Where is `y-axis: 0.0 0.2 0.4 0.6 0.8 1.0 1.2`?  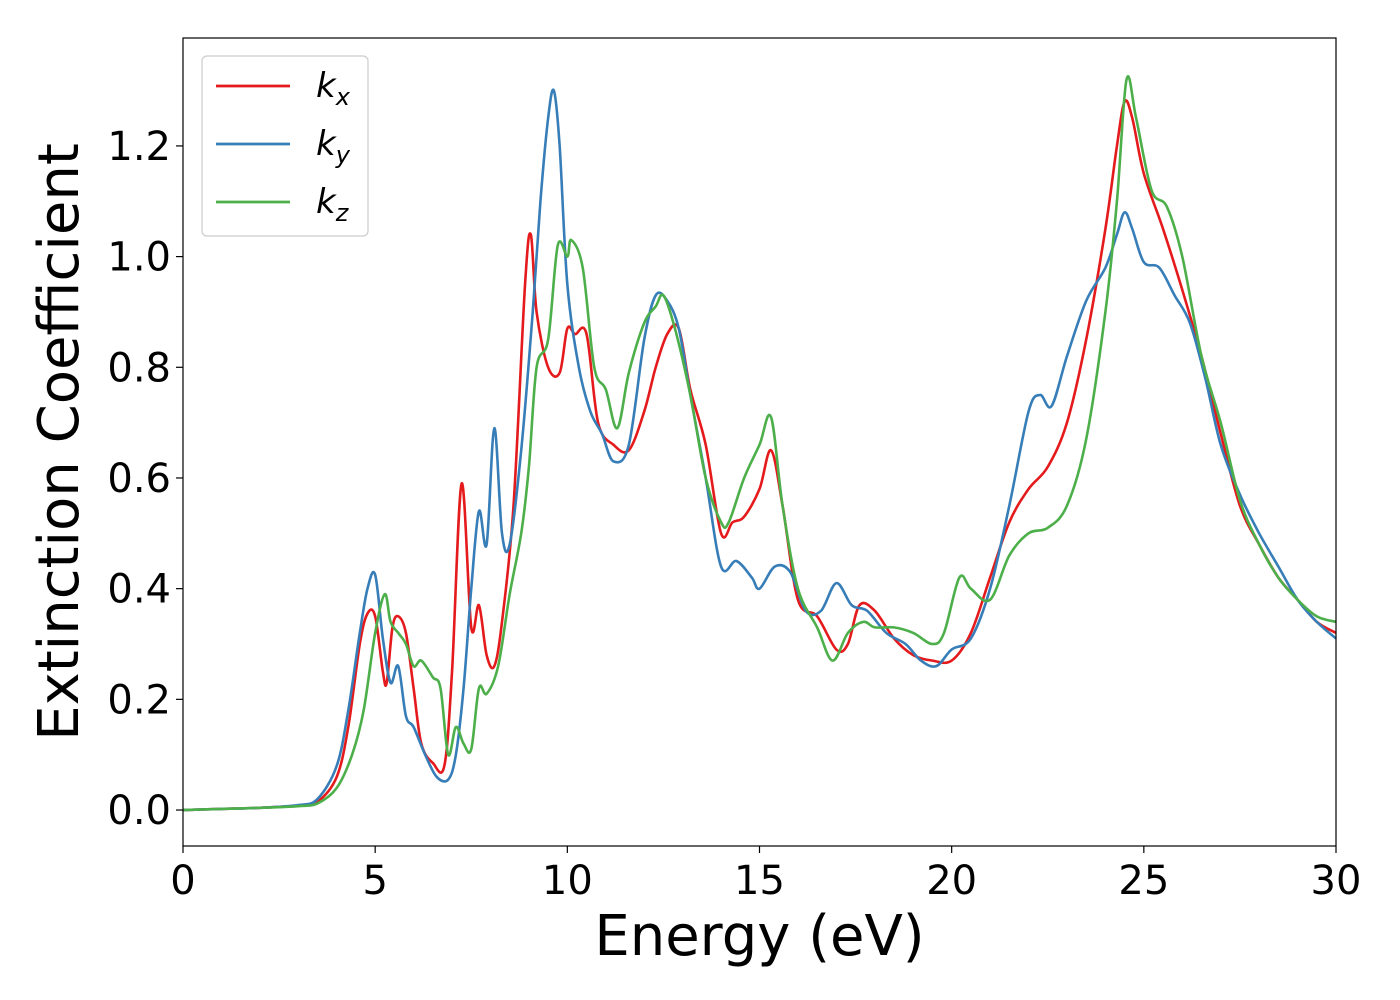
y-axis: 0.0 0.2 0.4 0.6 0.8 1.0 1.2 is located at coordinates (145, 479).